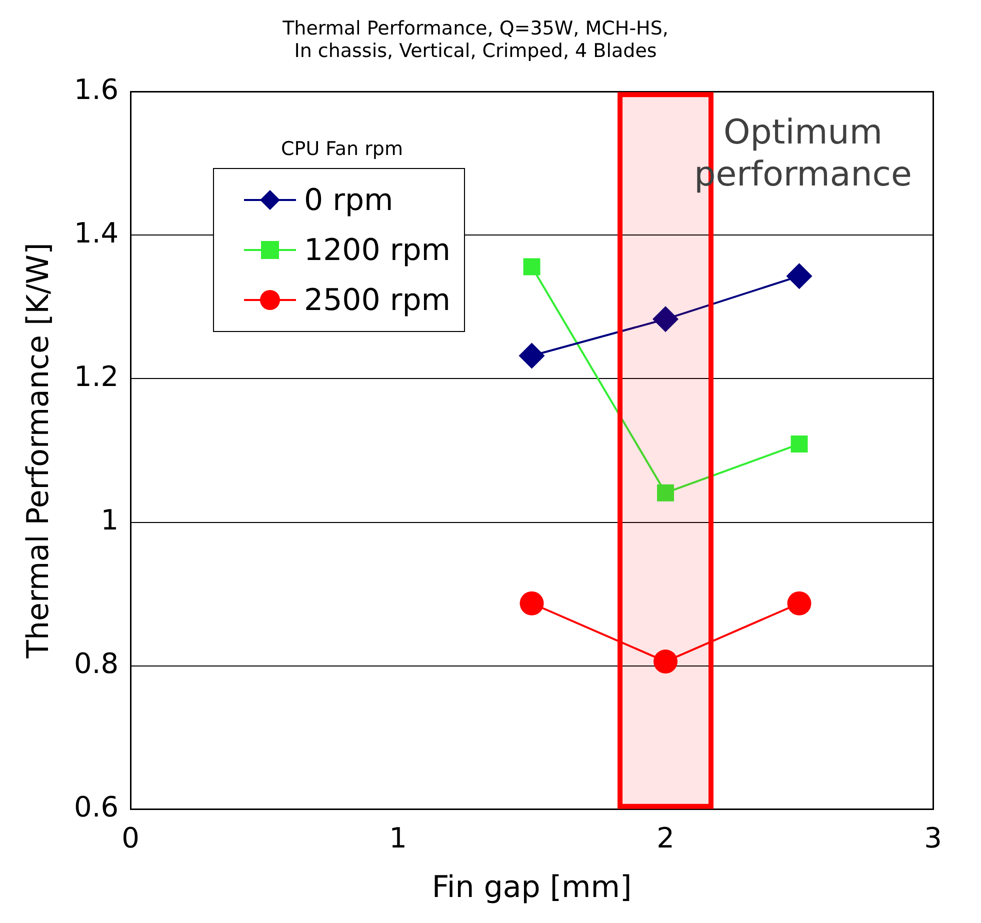  What do you see at coordinates (377, 300) in the screenshot?
I see `legend-label: 2500 rpm` at bounding box center [377, 300].